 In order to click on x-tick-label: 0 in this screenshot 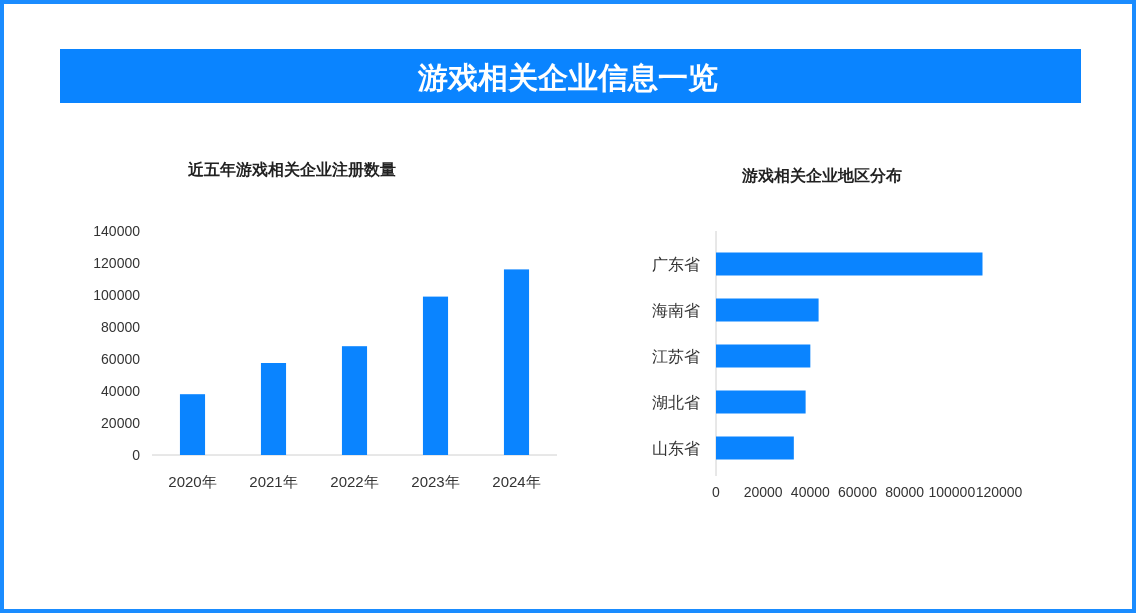, I will do `click(716, 492)`.